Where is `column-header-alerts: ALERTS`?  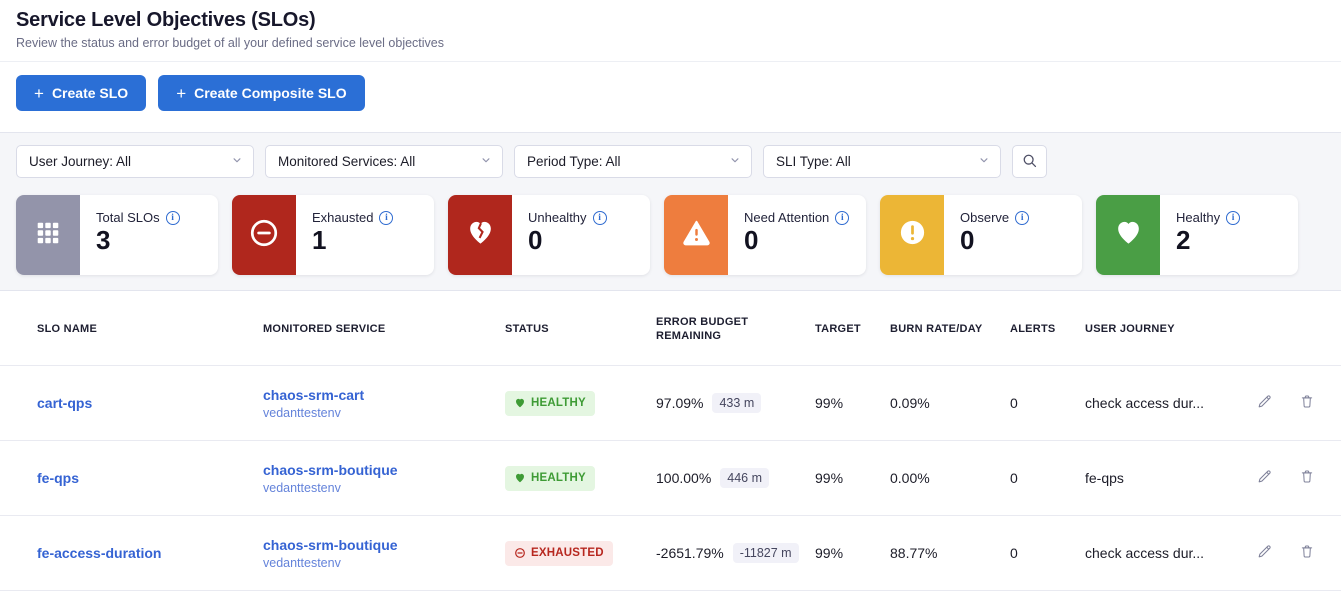
column-header-alerts: ALERTS is located at coordinates (1033, 329).